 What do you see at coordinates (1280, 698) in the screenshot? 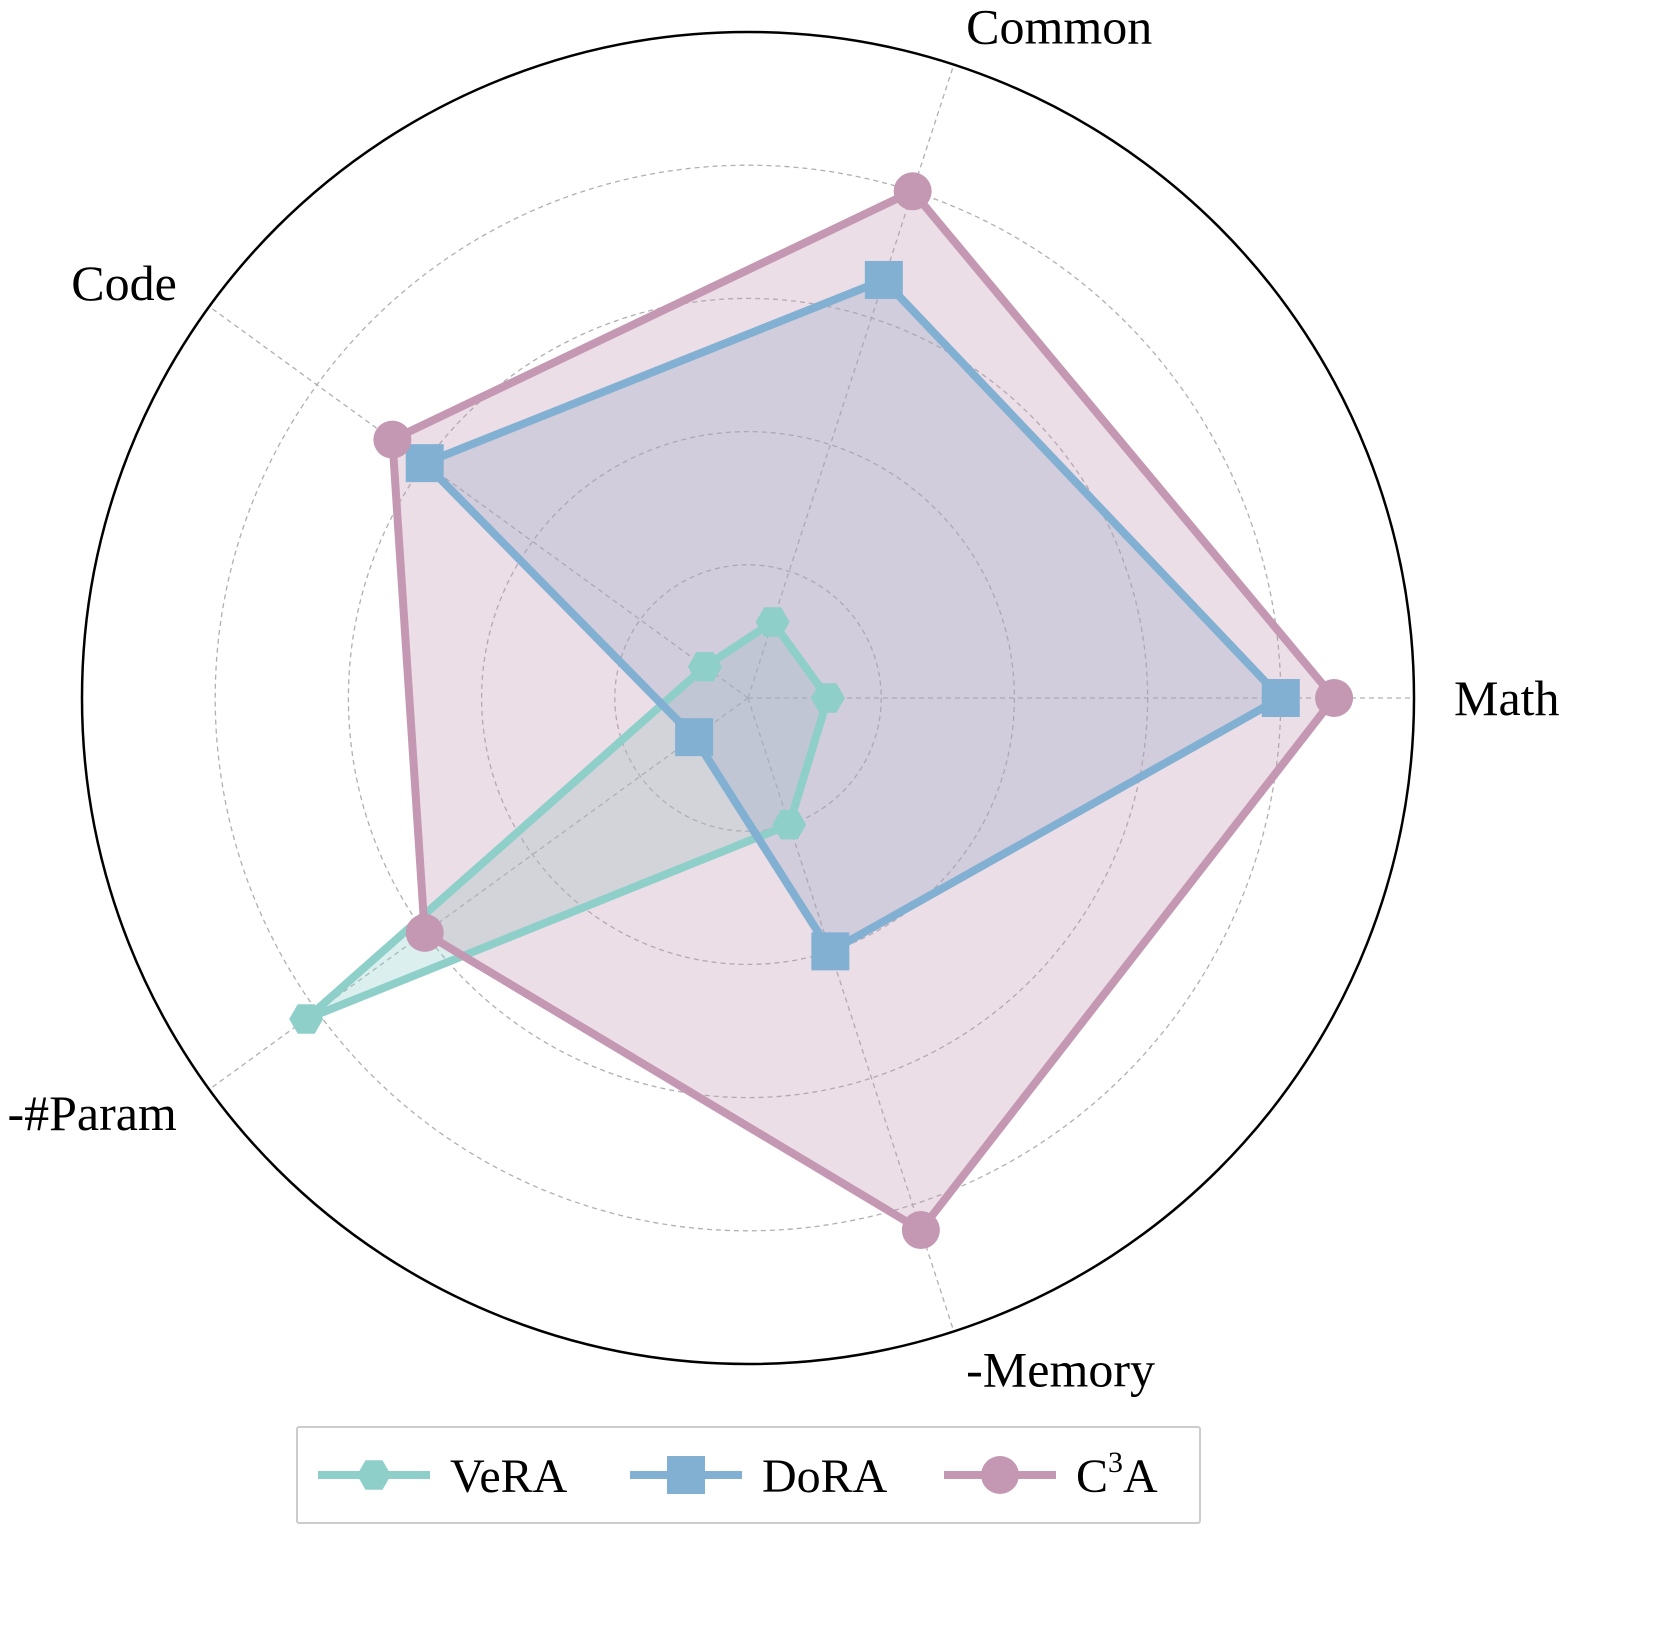
I see `data-point-dora-math` at bounding box center [1280, 698].